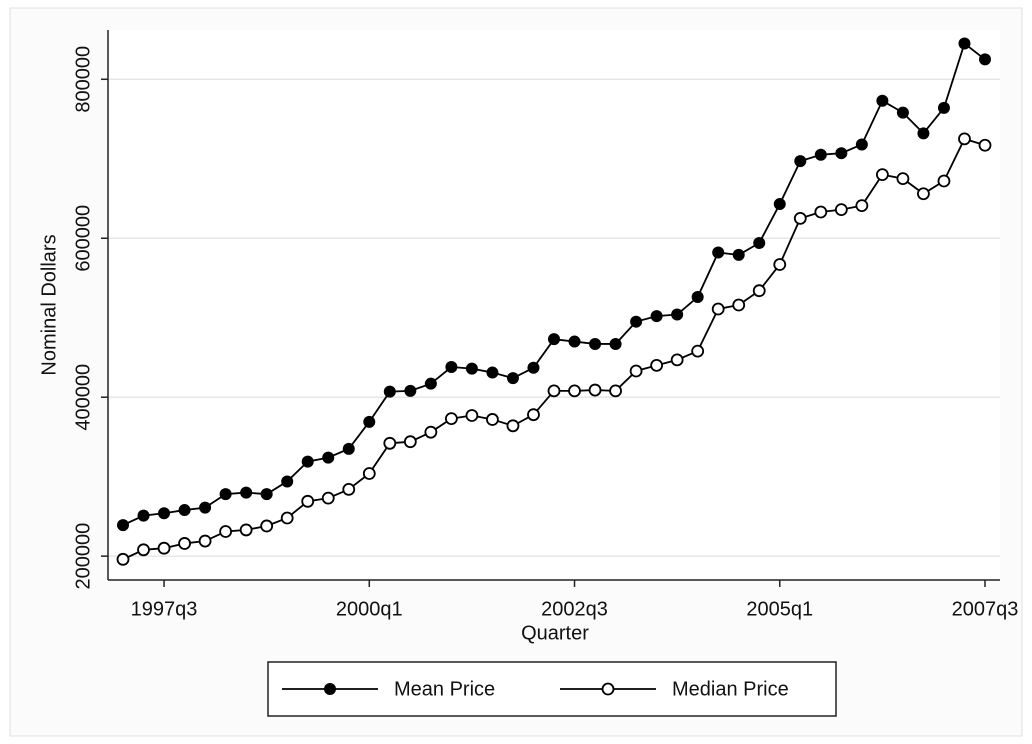 The image size is (1032, 744). What do you see at coordinates (369, 609) in the screenshot?
I see `x-tick-label: 2000q1` at bounding box center [369, 609].